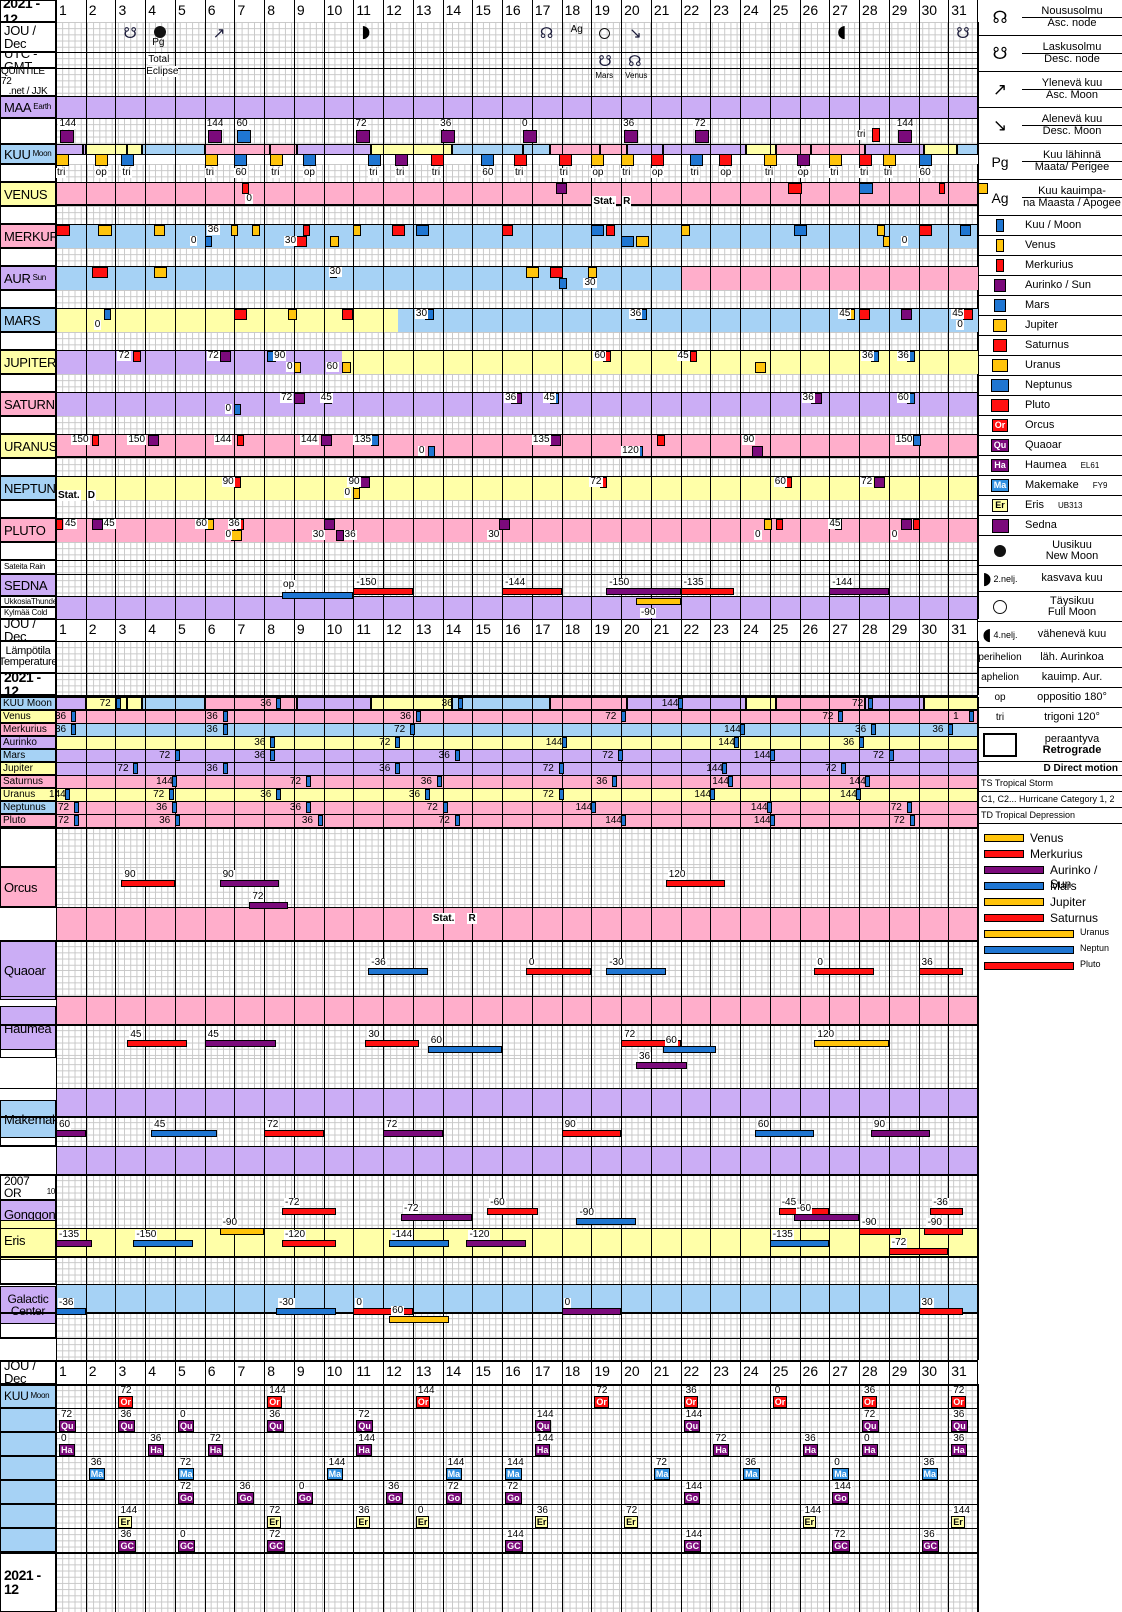 The width and height of the screenshot is (1122, 1612). Describe the element at coordinates (398, 1310) in the screenshot. I see `aspect-bar-value: 60` at that location.